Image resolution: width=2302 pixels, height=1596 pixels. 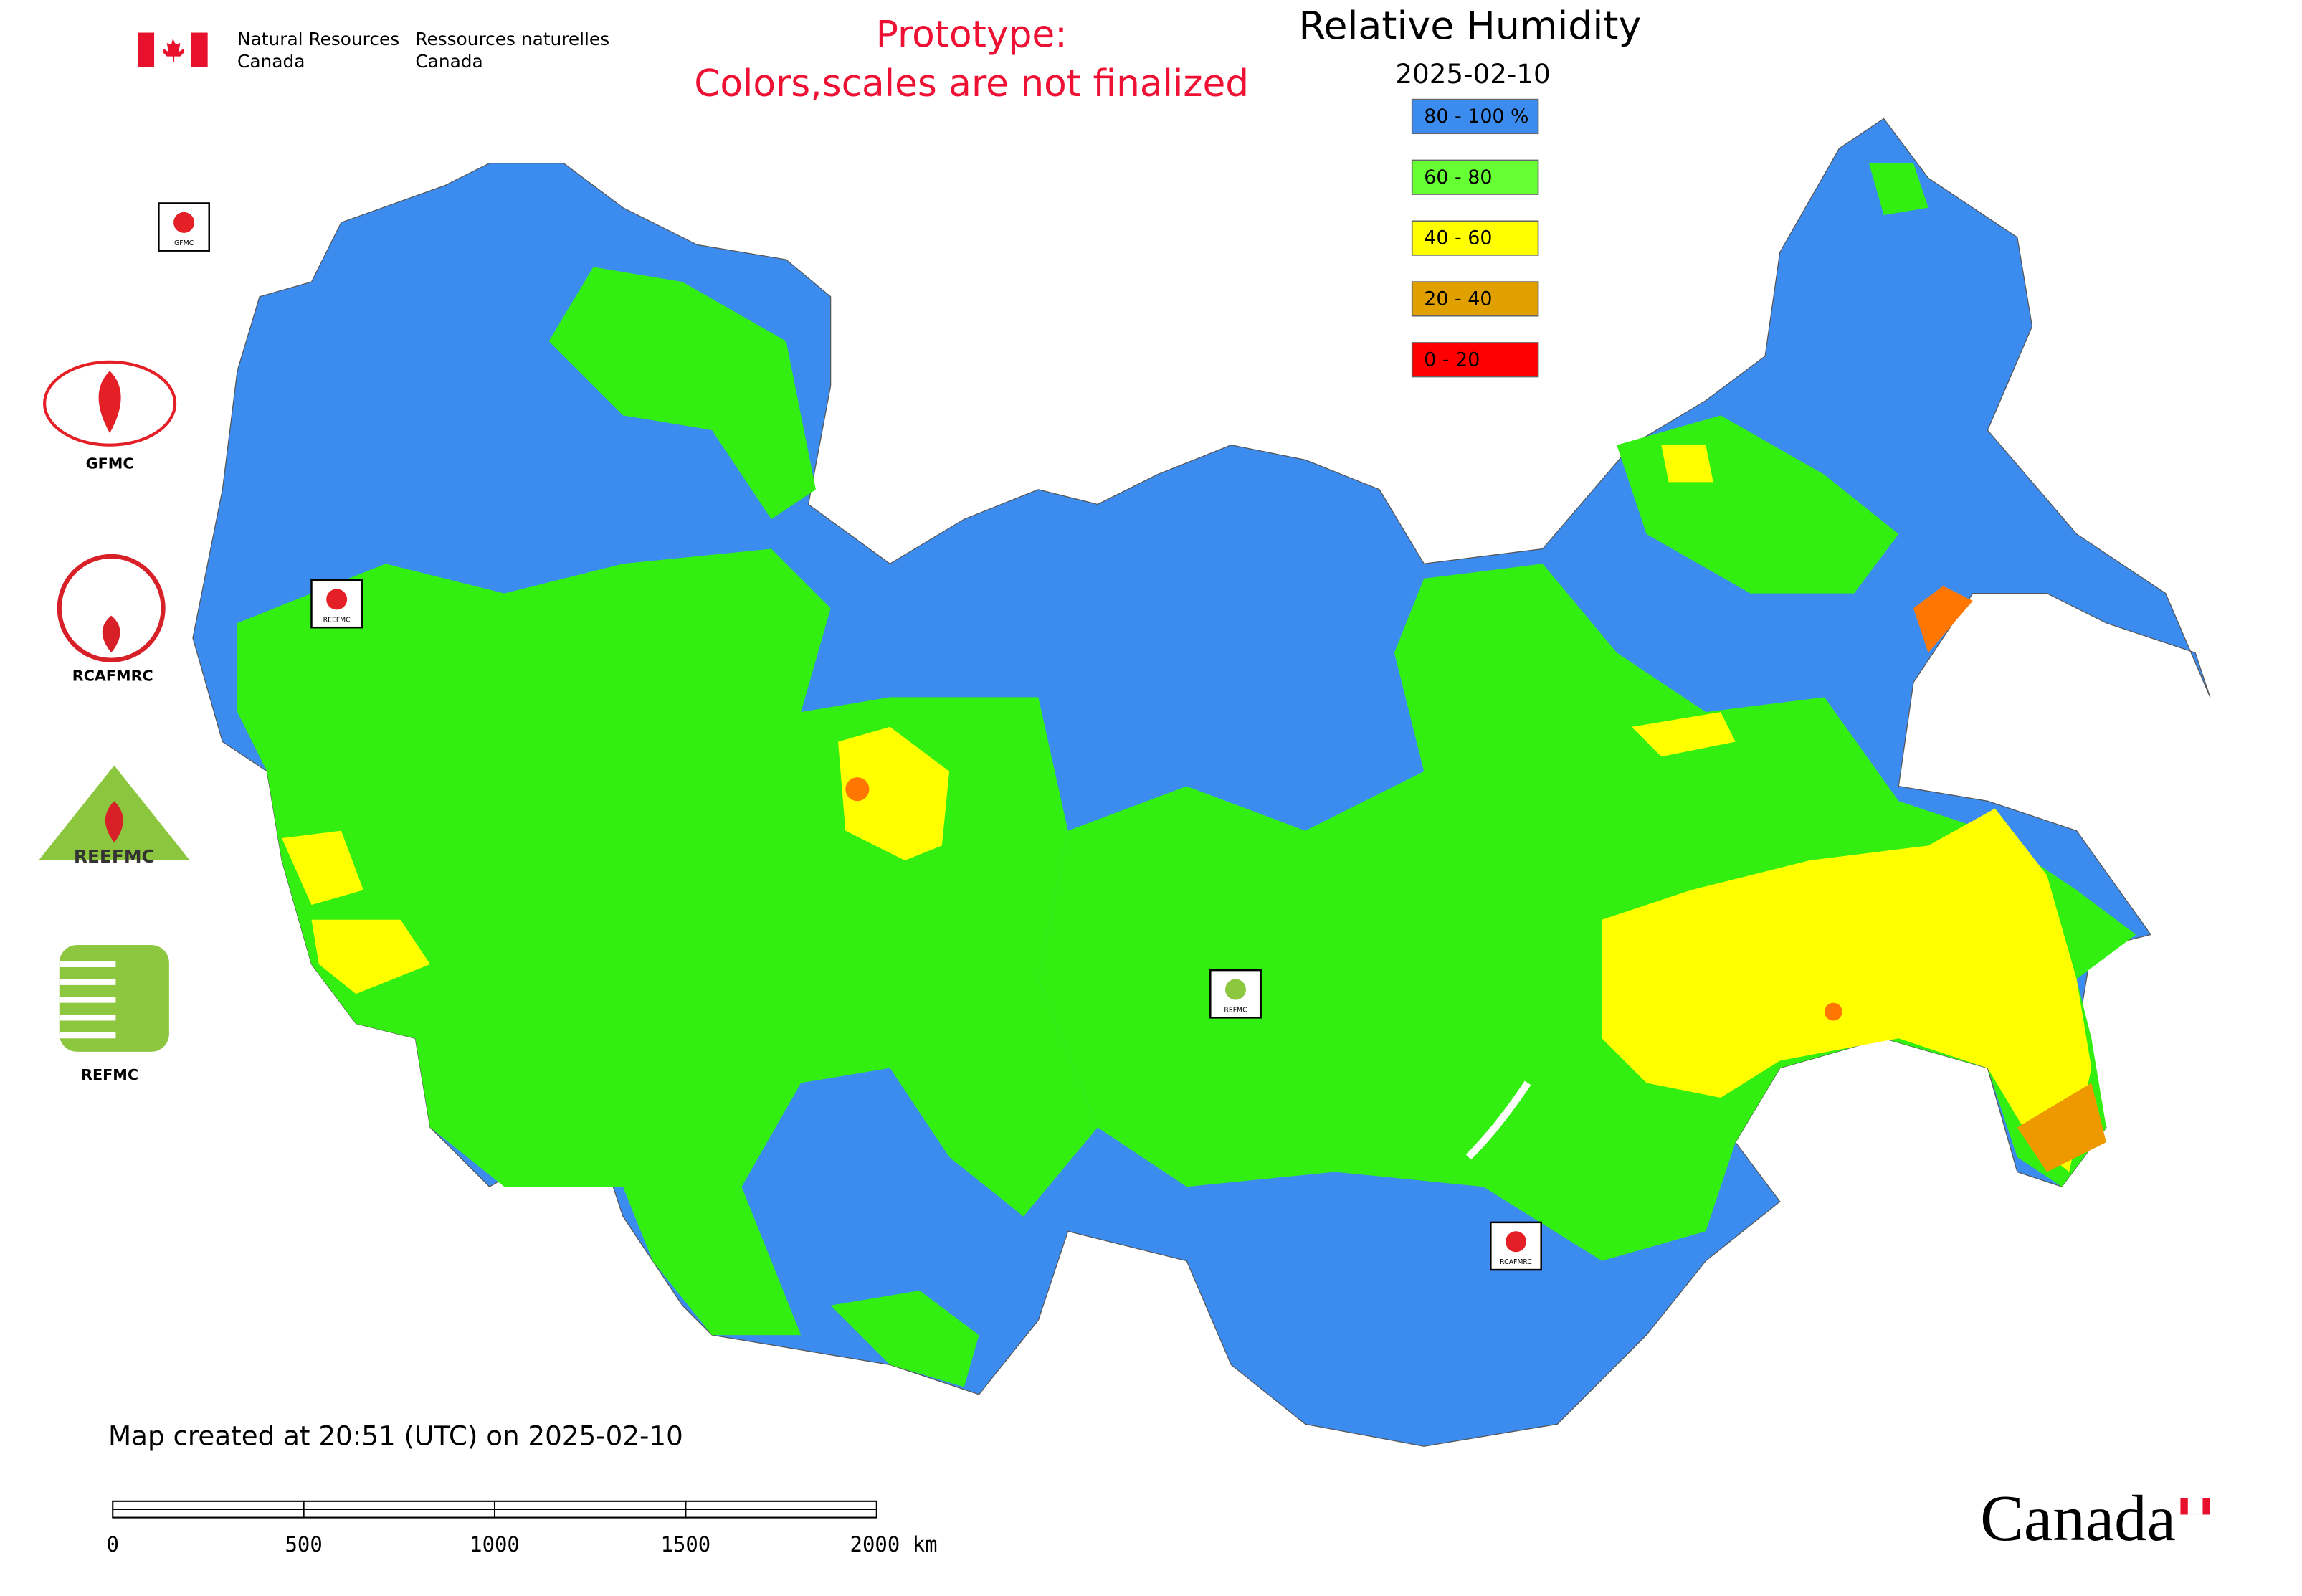 What do you see at coordinates (1458, 238) in the screenshot?
I see `legend-label: 40 - 60` at bounding box center [1458, 238].